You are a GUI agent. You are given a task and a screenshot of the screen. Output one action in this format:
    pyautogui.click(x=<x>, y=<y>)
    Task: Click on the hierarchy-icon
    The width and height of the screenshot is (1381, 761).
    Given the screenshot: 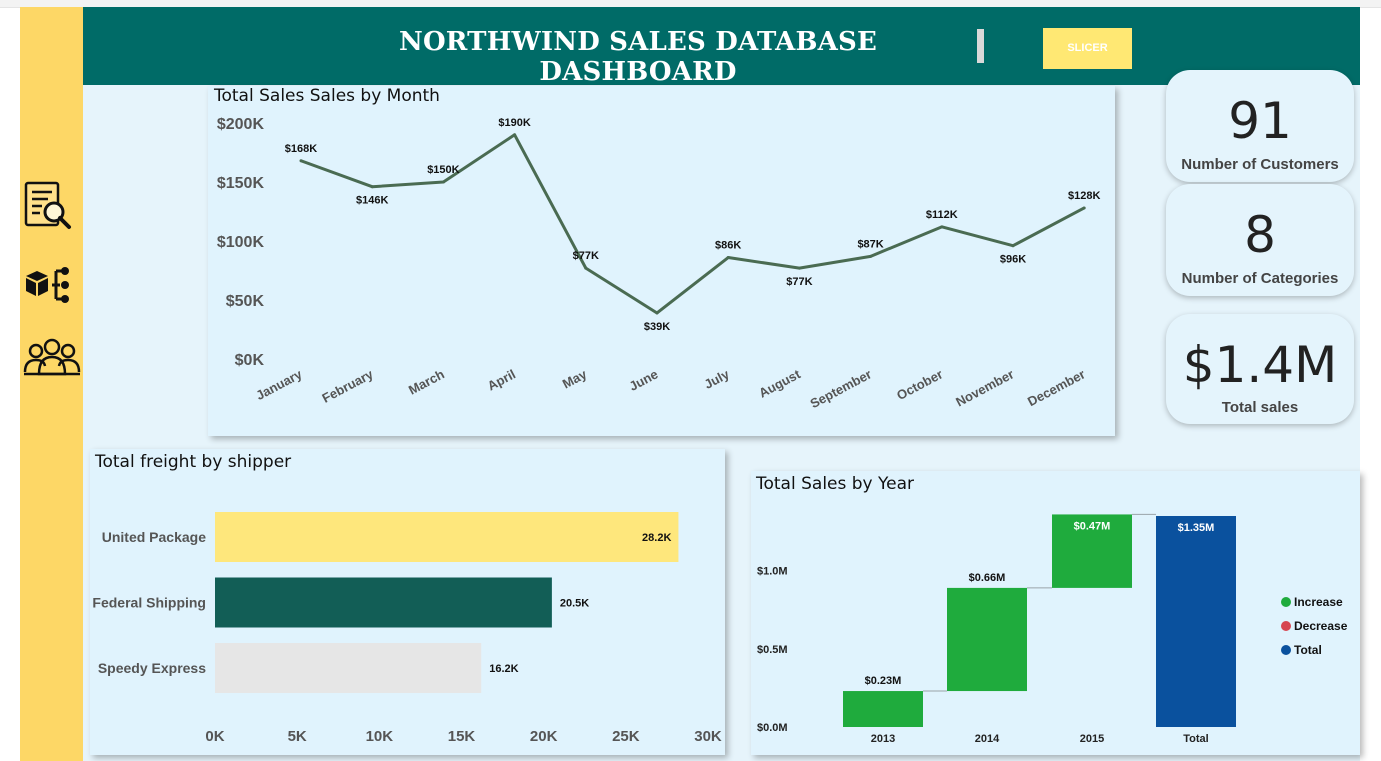 What is the action you would take?
    pyautogui.click(x=48, y=288)
    